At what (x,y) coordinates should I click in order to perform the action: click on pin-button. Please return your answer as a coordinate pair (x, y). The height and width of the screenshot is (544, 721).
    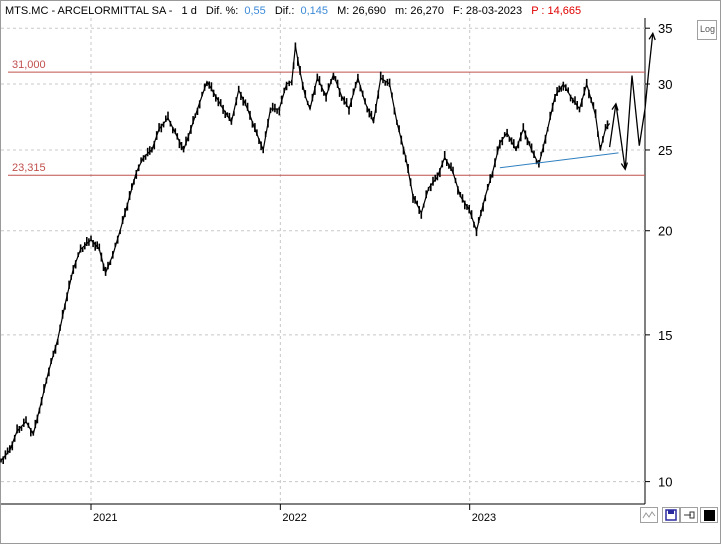
    Looking at the image, I should click on (689, 515).